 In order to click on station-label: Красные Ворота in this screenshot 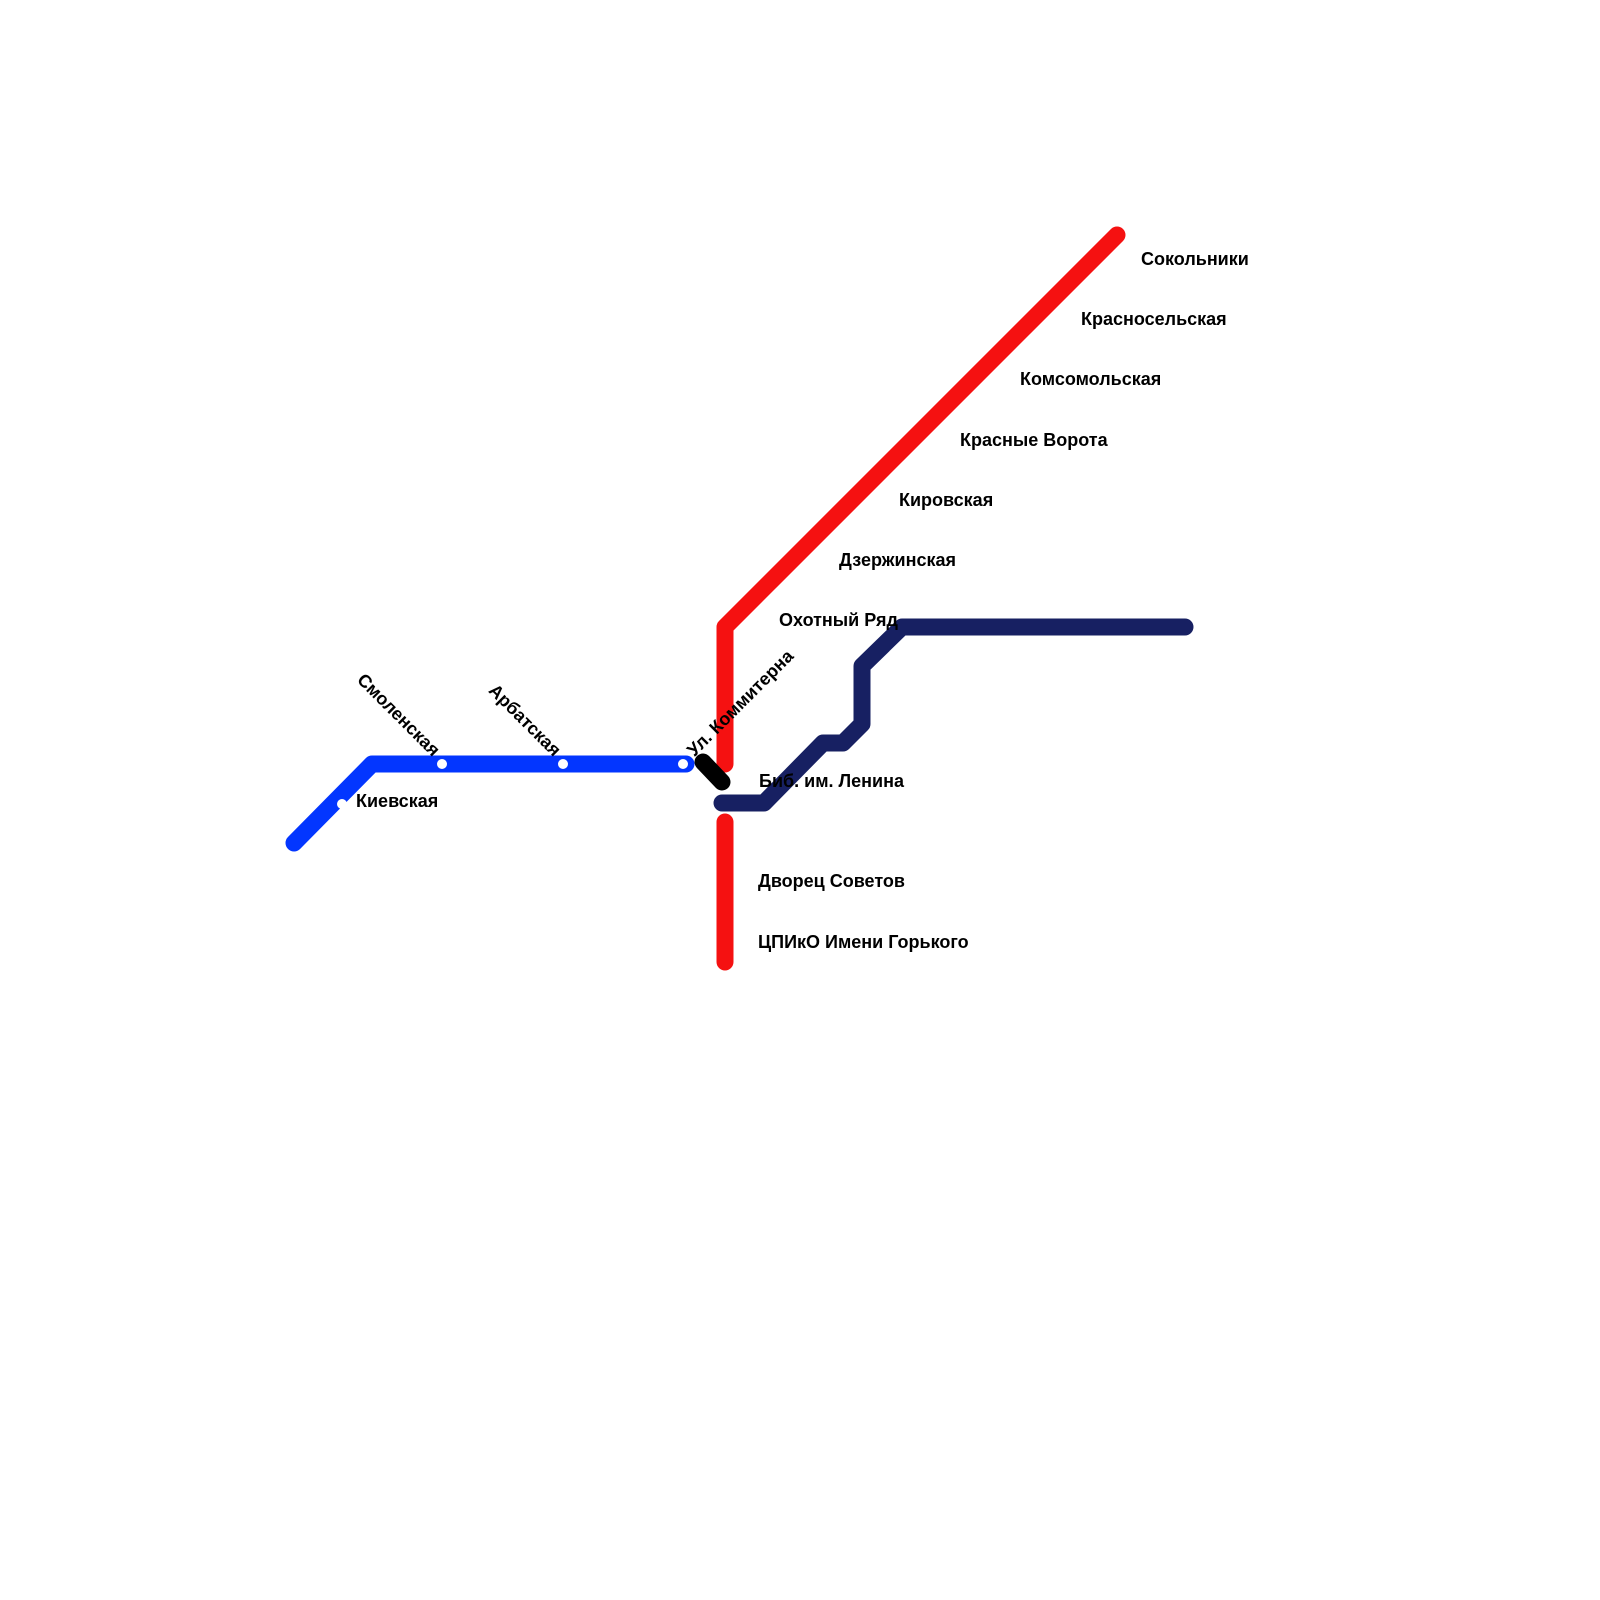, I will do `click(1034, 440)`.